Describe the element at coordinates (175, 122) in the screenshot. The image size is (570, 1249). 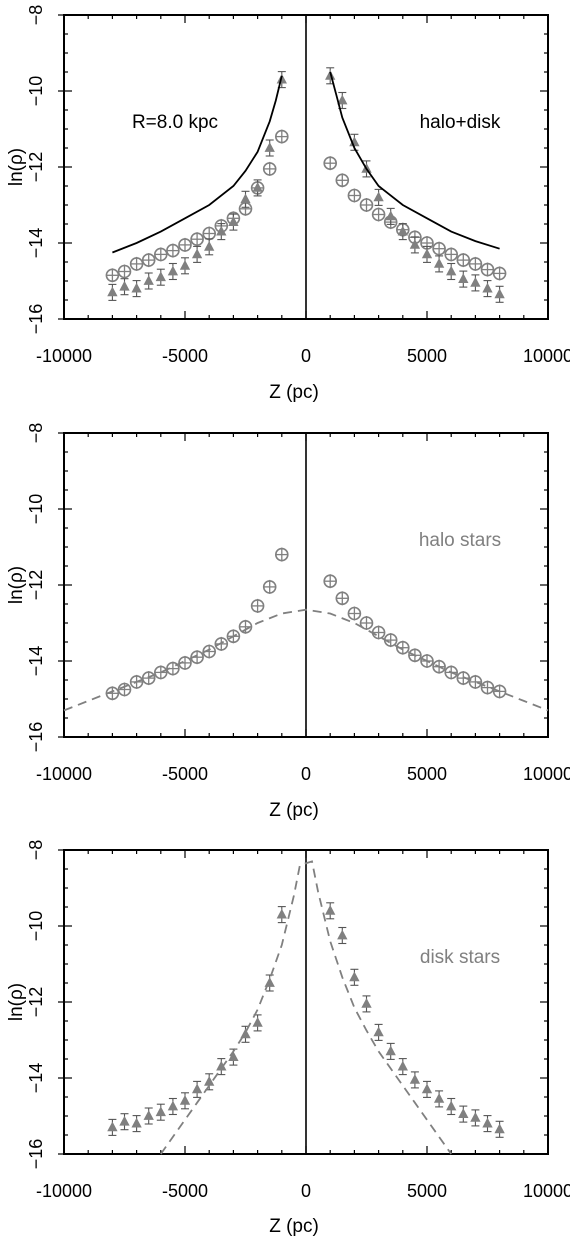
I see `panel-annotation: R=8.0 kpc` at that location.